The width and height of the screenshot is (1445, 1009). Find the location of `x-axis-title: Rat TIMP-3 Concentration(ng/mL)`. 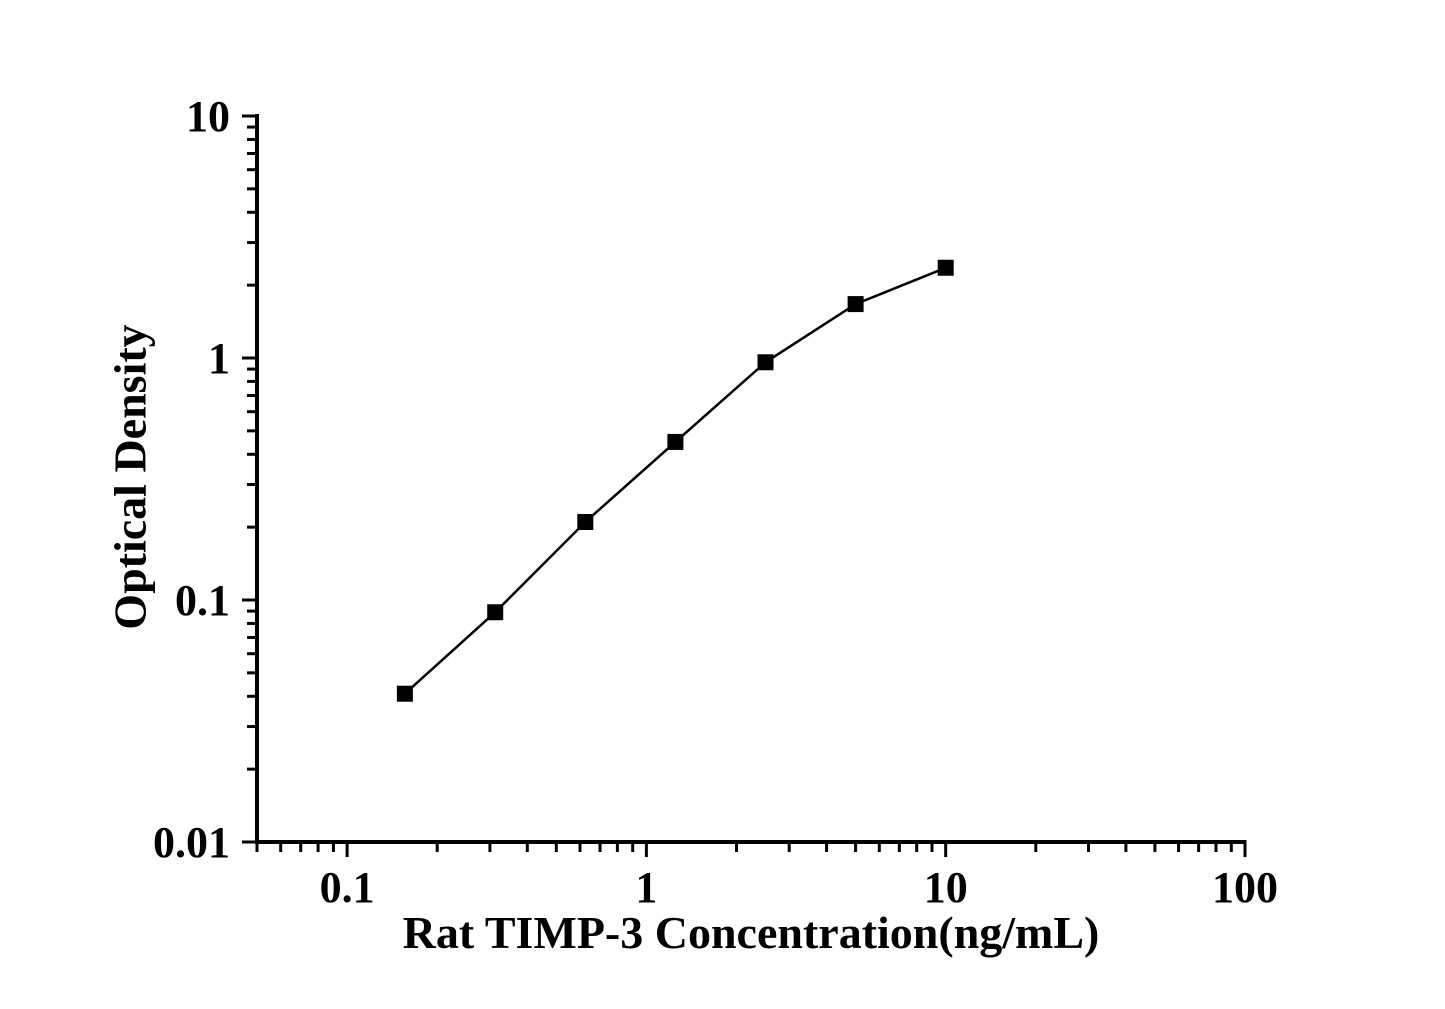

x-axis-title: Rat TIMP-3 Concentration(ng/mL) is located at coordinates (751, 932).